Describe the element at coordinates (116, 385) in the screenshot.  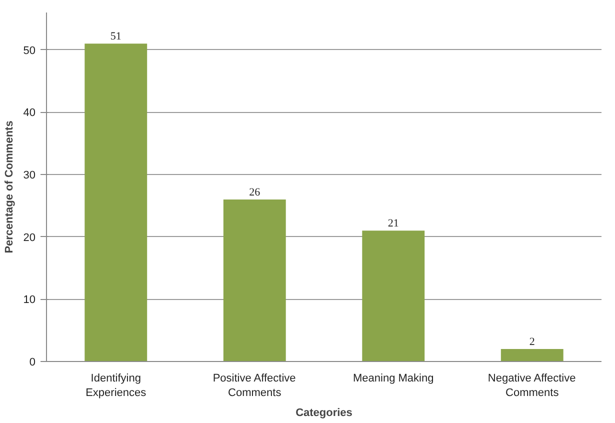
I see `x-tick-label: Identifying Experiences` at that location.